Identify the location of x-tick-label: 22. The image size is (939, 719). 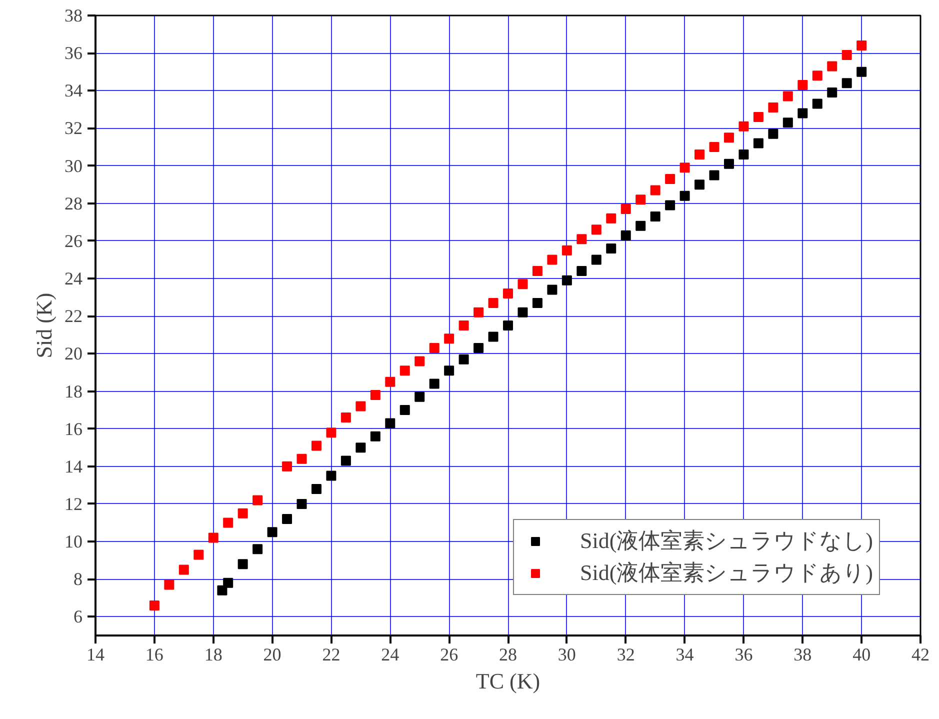
(331, 654).